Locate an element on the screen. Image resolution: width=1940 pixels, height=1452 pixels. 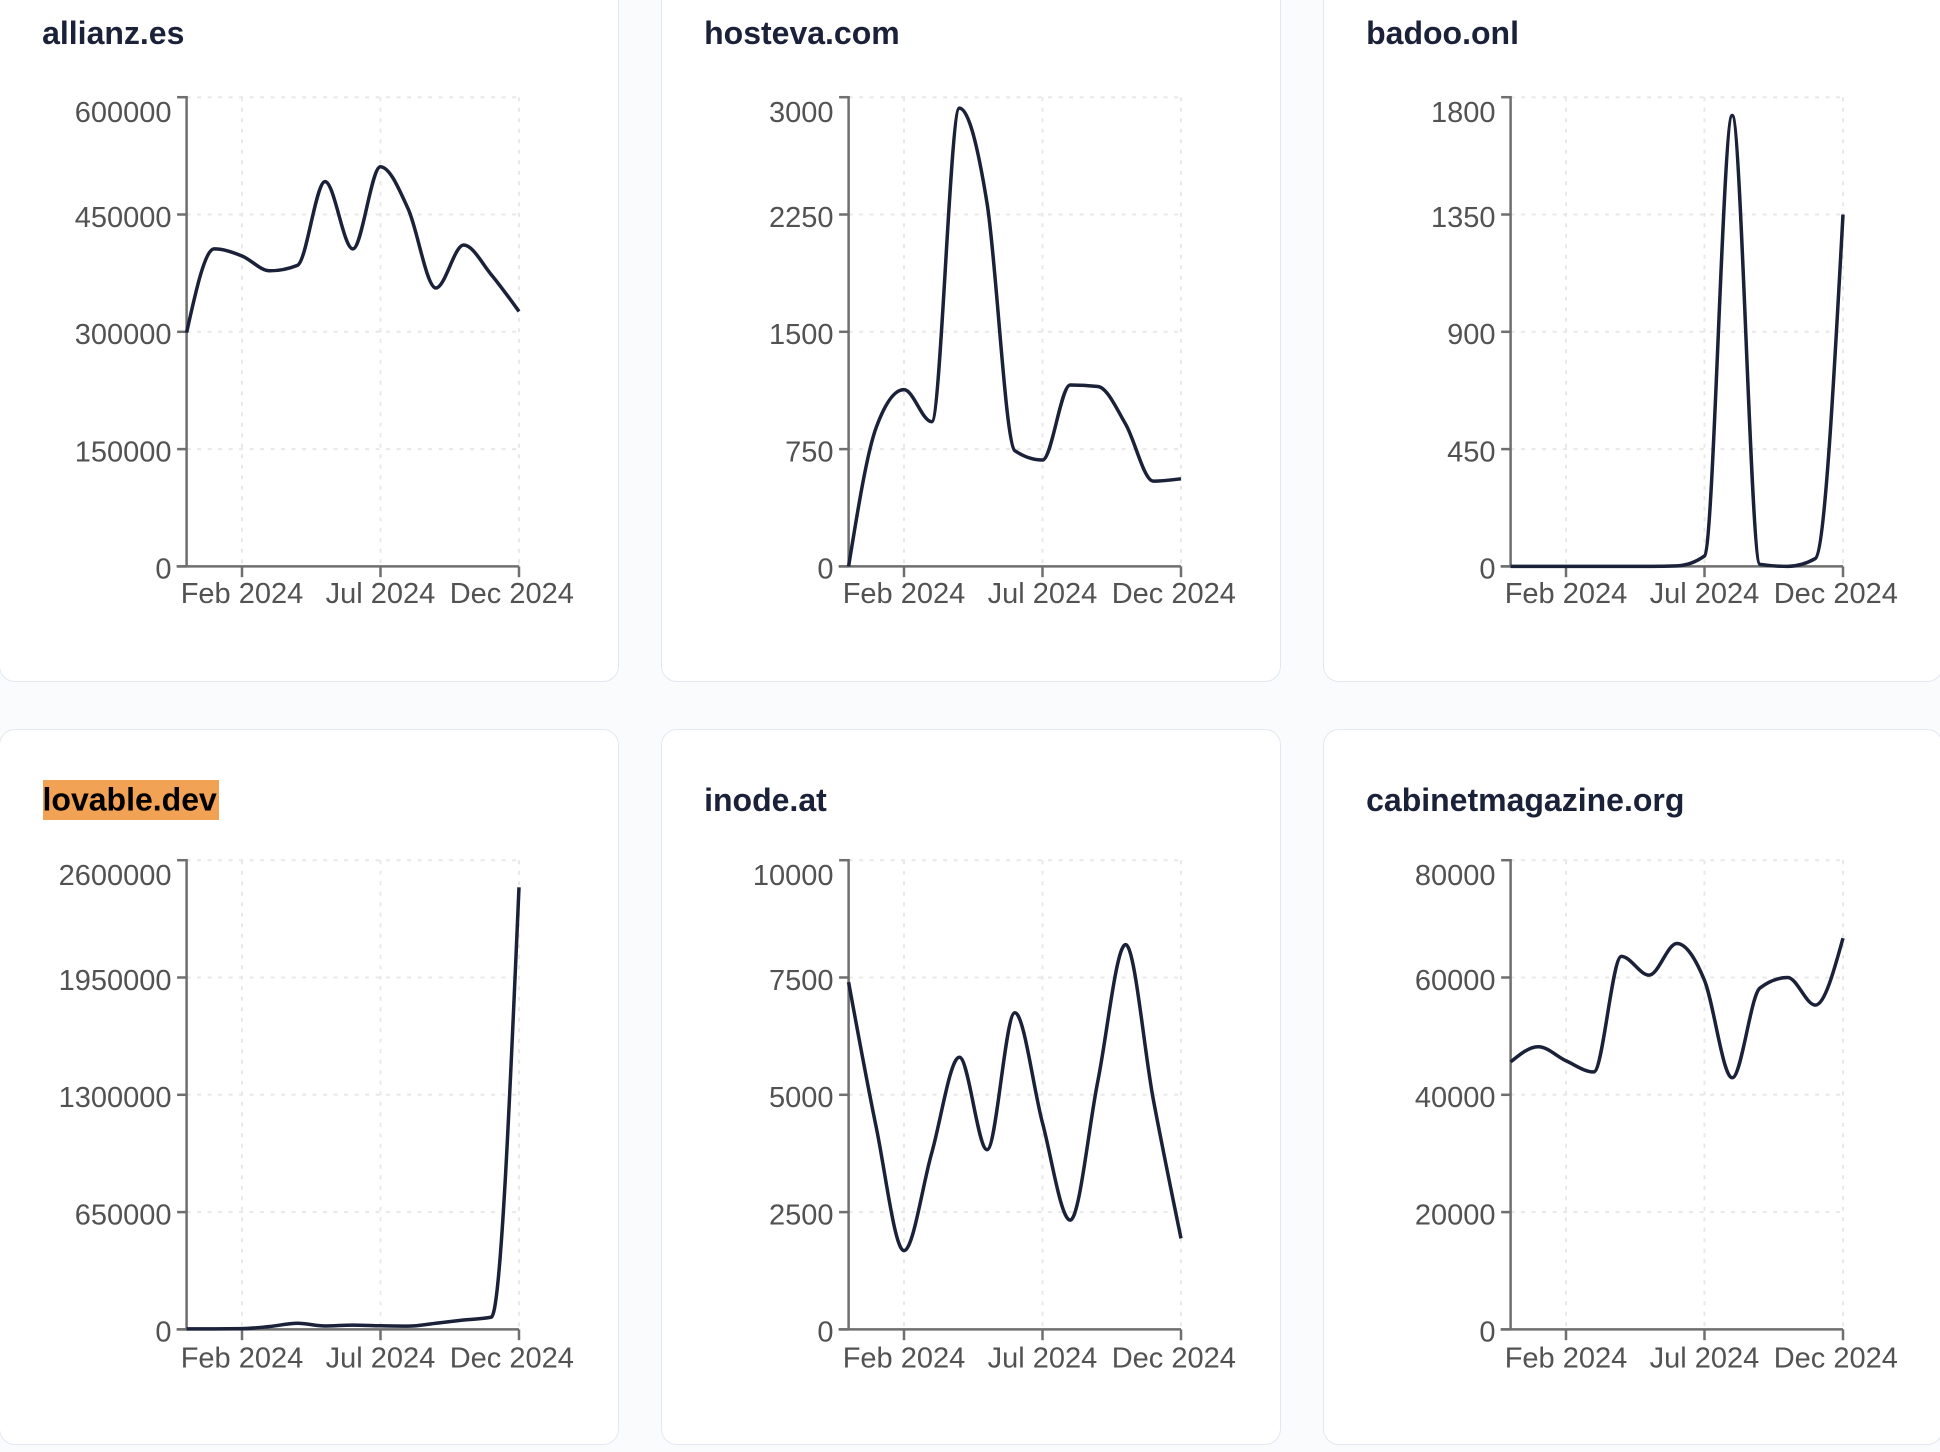
svg-text: 10000 is located at coordinates (792, 875).